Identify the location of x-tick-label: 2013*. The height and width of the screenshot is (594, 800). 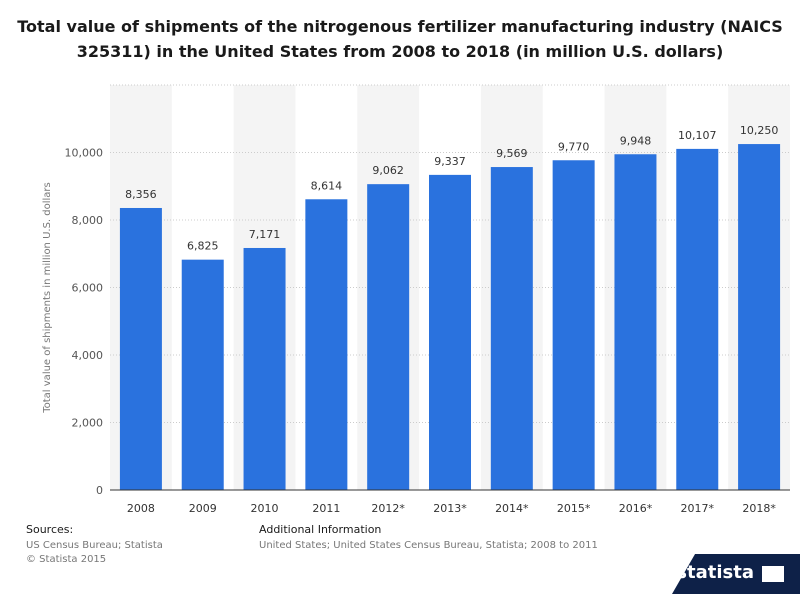
(450, 508).